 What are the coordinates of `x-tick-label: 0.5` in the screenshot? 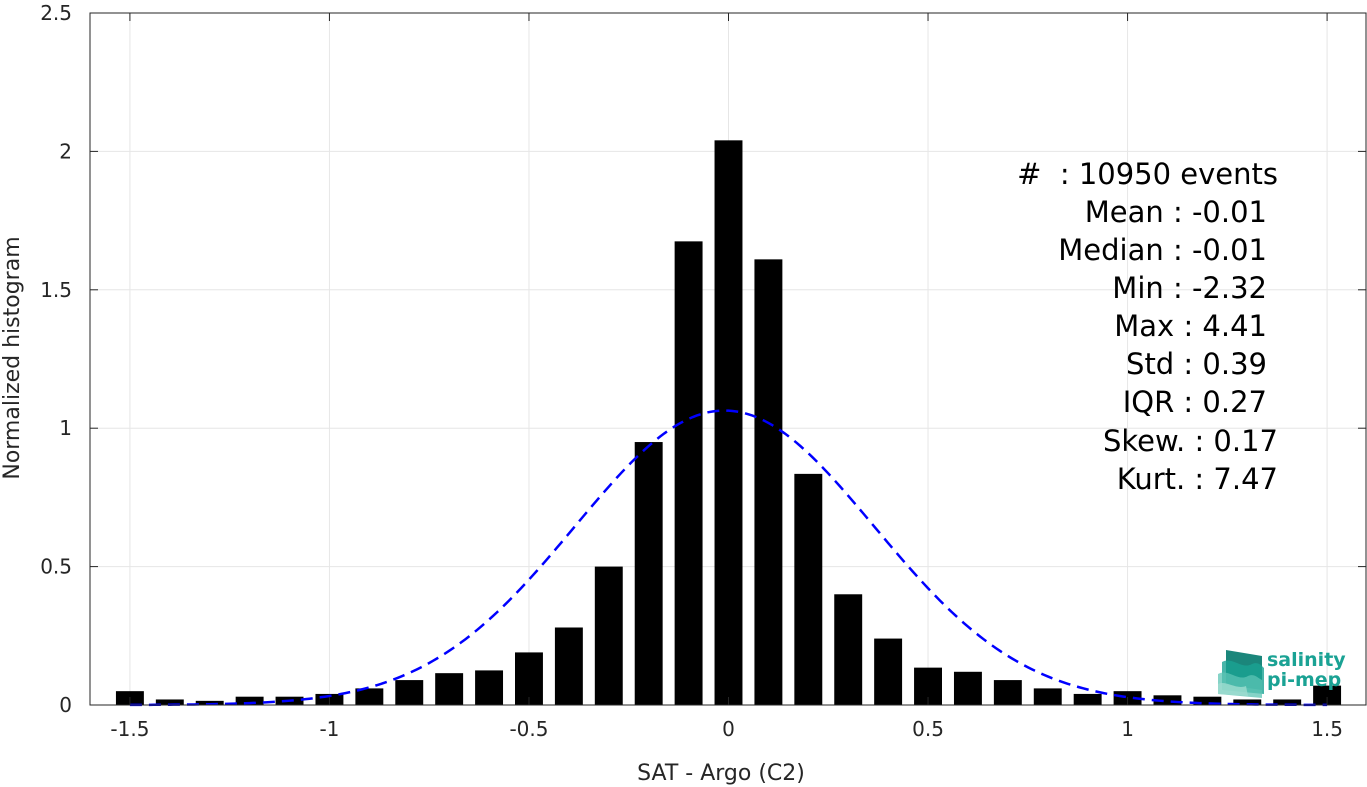 It's located at (928, 729).